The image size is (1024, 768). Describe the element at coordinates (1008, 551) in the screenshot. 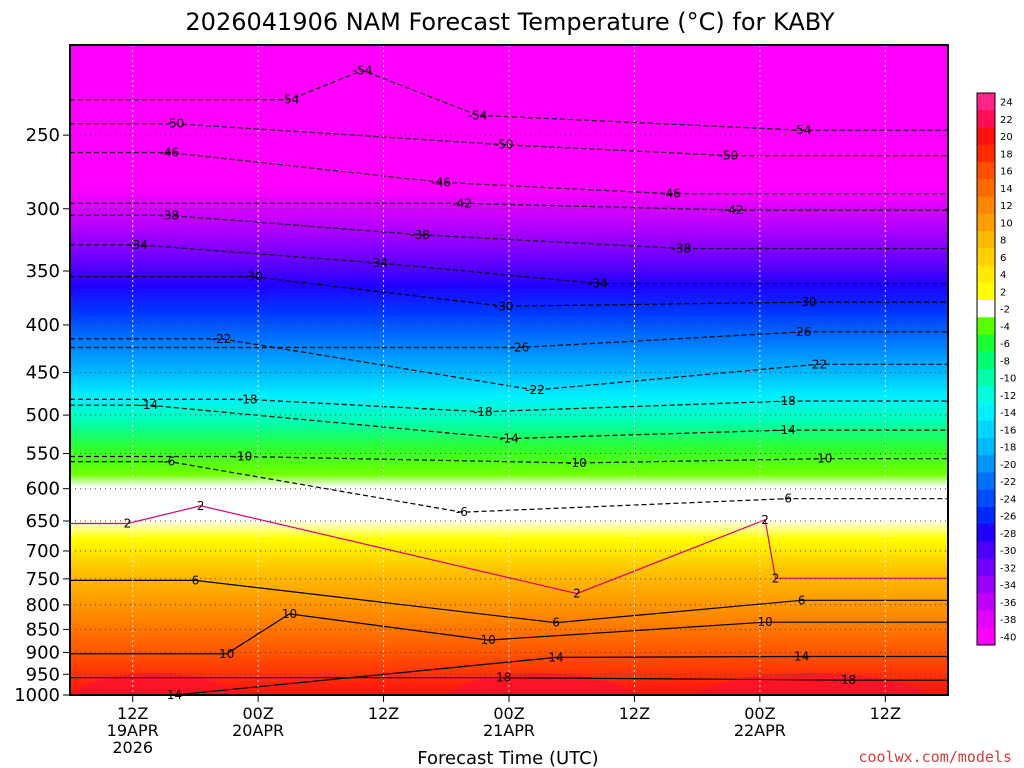

I see `colorbar-label: -30` at that location.